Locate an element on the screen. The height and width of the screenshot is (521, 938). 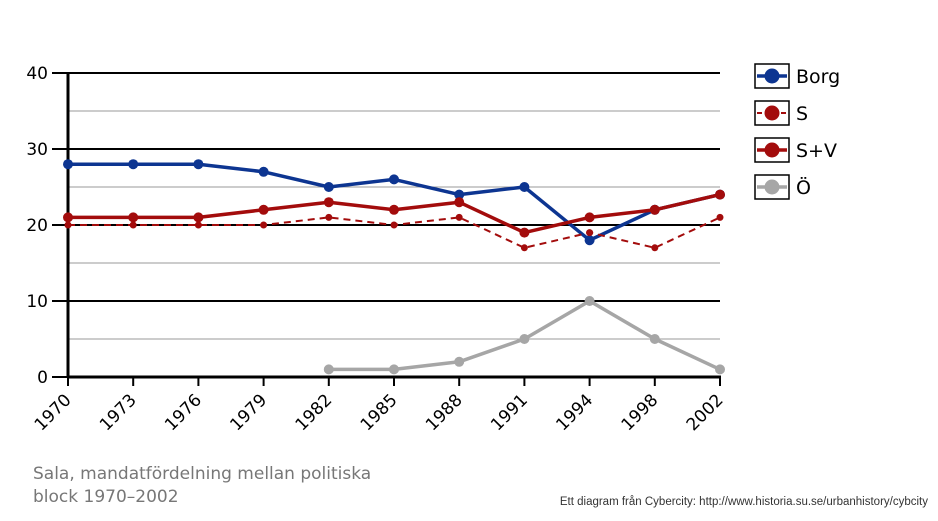
legend-label: Borg is located at coordinates (818, 77).